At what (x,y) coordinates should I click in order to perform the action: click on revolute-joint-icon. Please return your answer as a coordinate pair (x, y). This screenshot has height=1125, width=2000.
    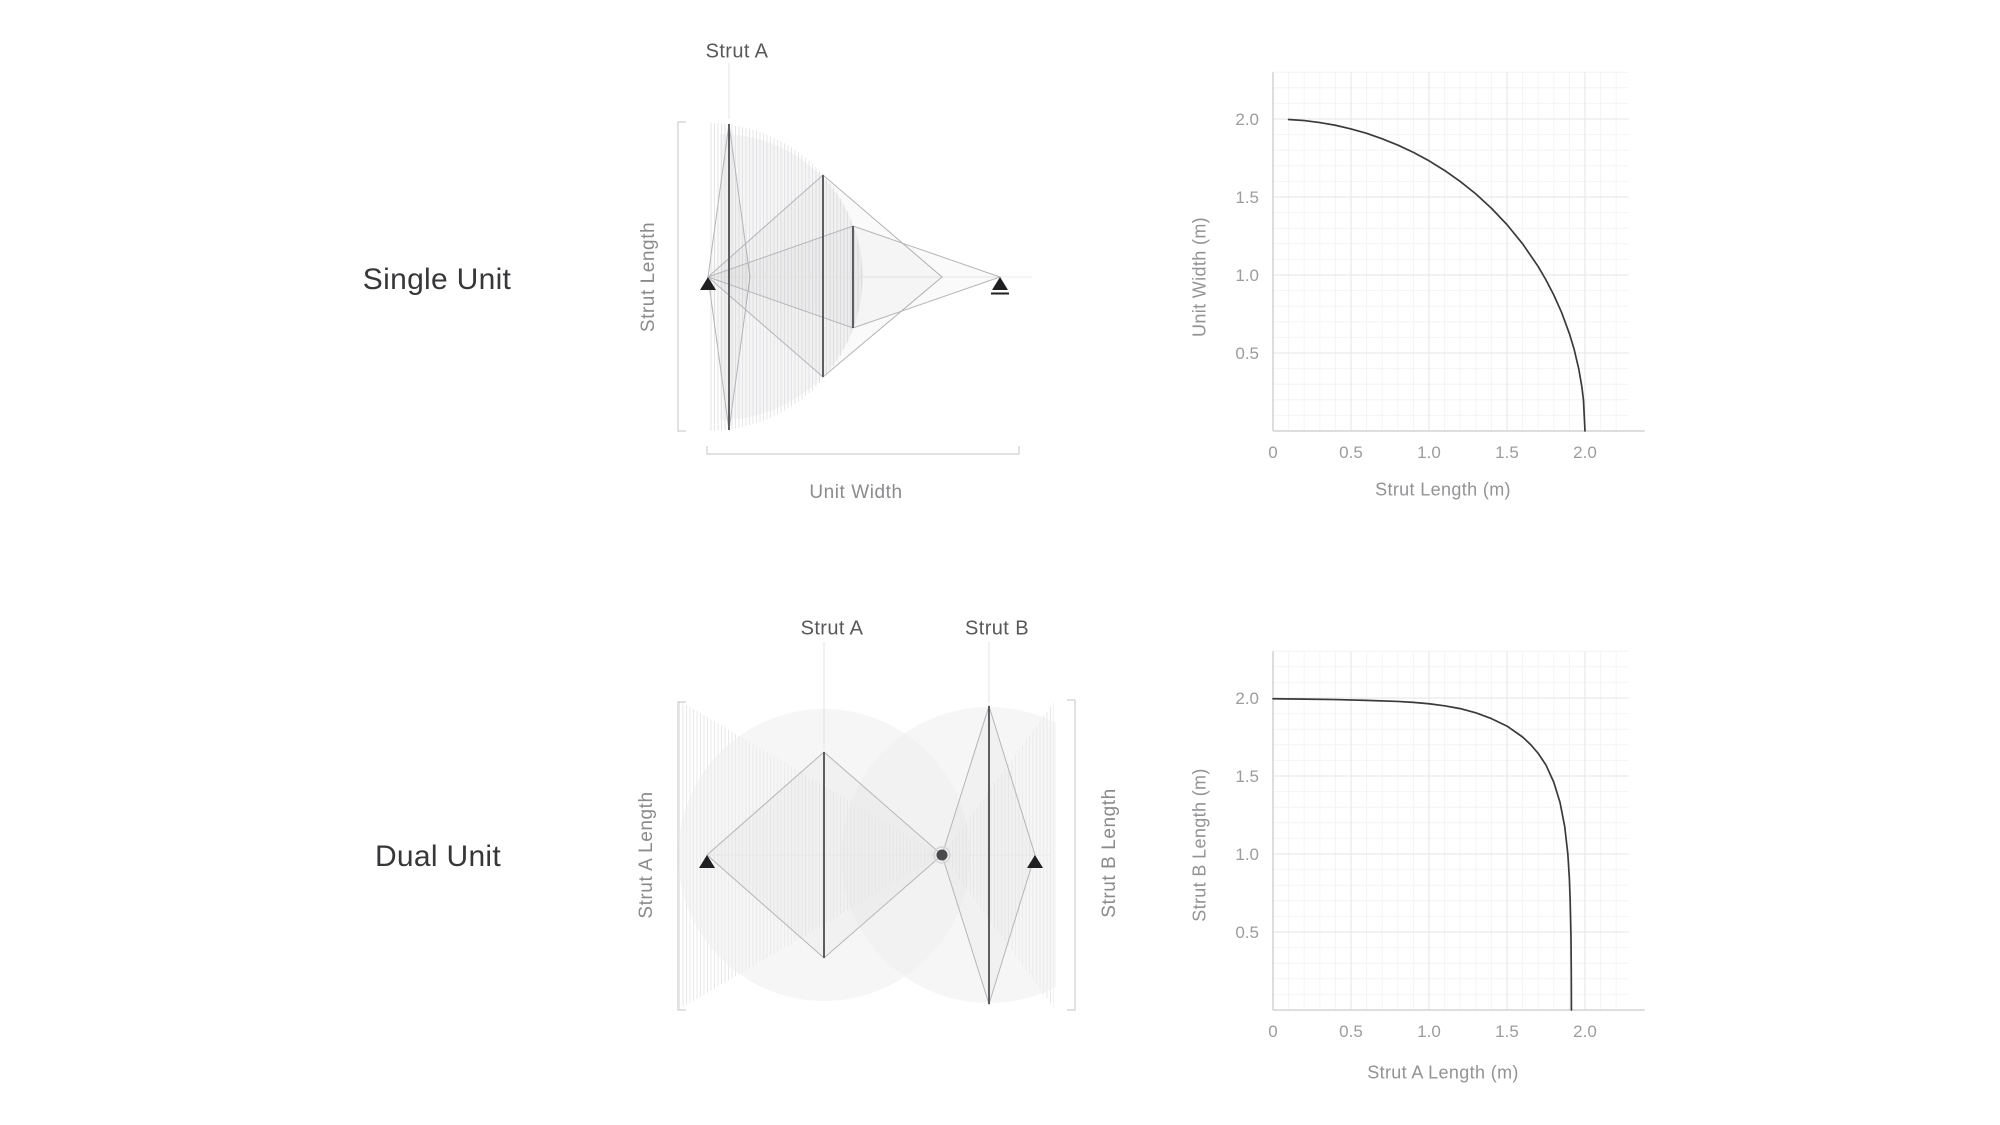
    Looking at the image, I should click on (942, 855).